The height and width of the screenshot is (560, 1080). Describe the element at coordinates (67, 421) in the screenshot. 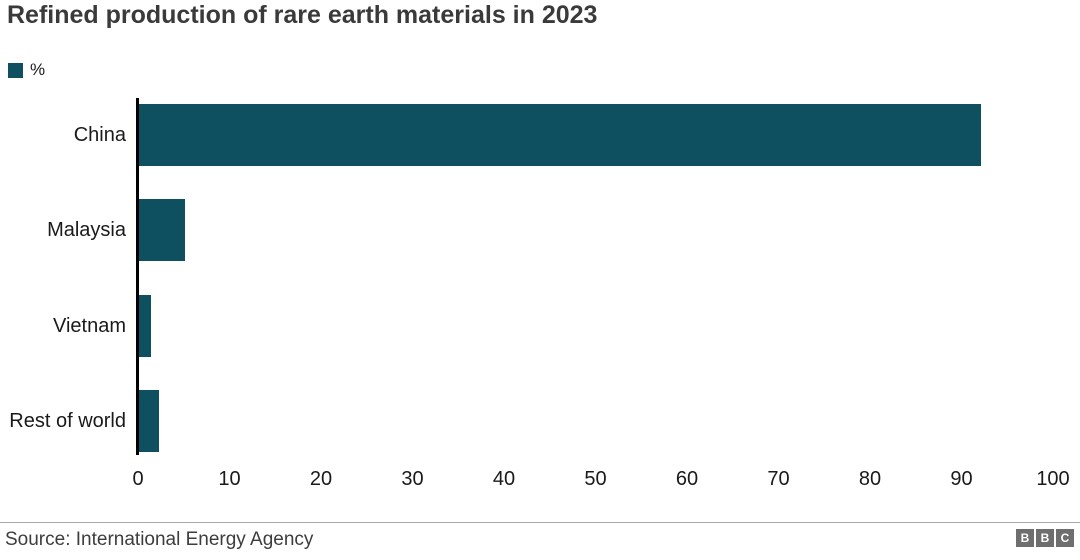

I see `category-label-rest-of-world: Rest of world` at that location.